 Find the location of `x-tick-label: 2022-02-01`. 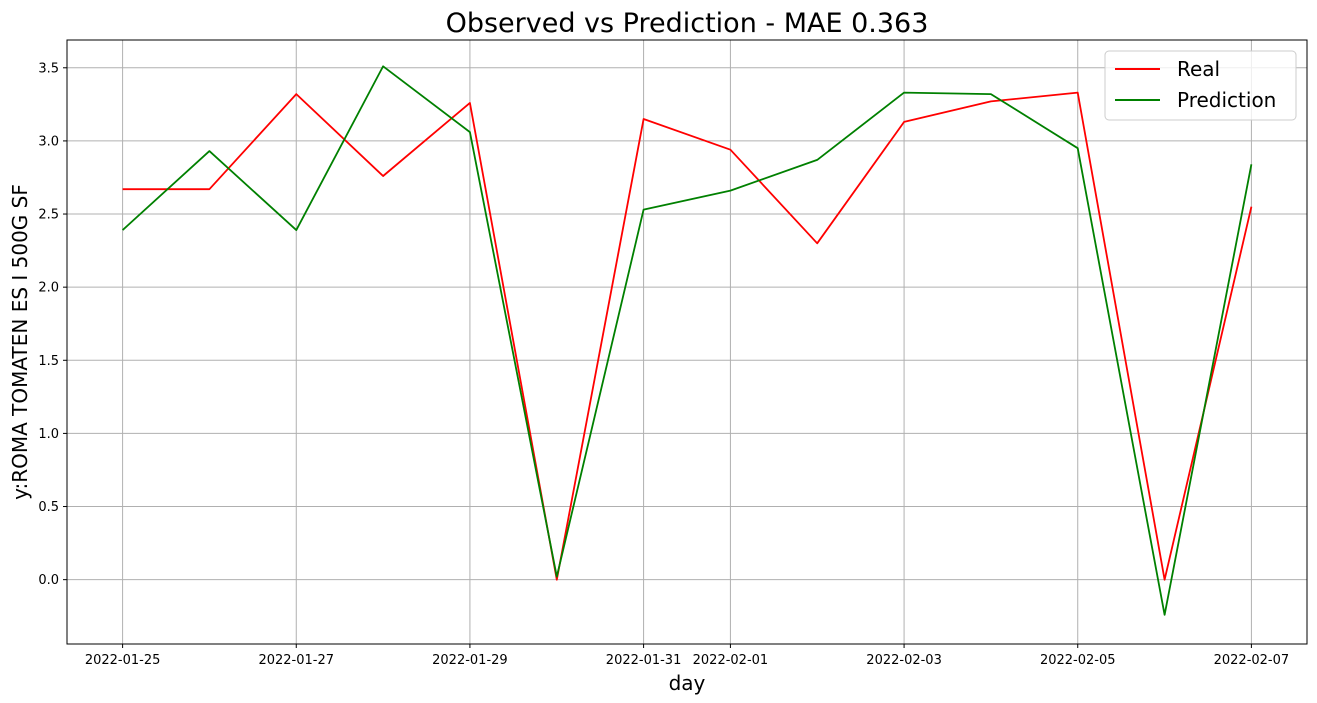

x-tick-label: 2022-02-01 is located at coordinates (731, 660).